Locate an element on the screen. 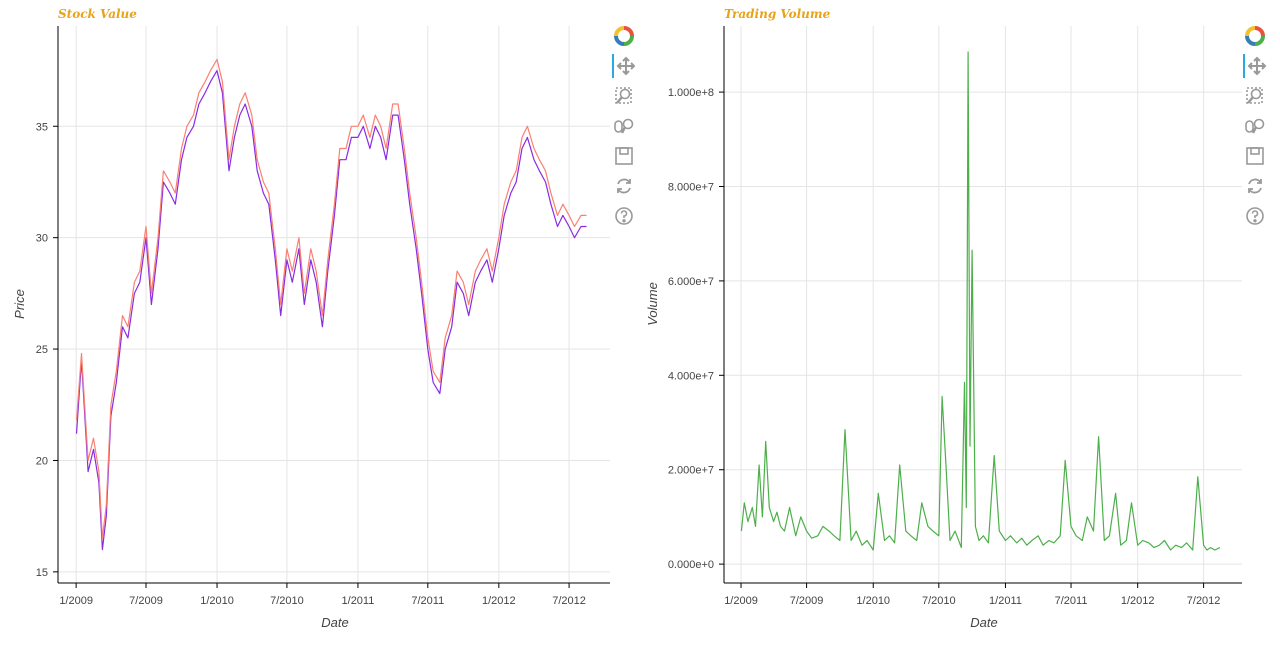 The width and height of the screenshot is (1280, 650). y-tick-label: 25 is located at coordinates (42, 350).